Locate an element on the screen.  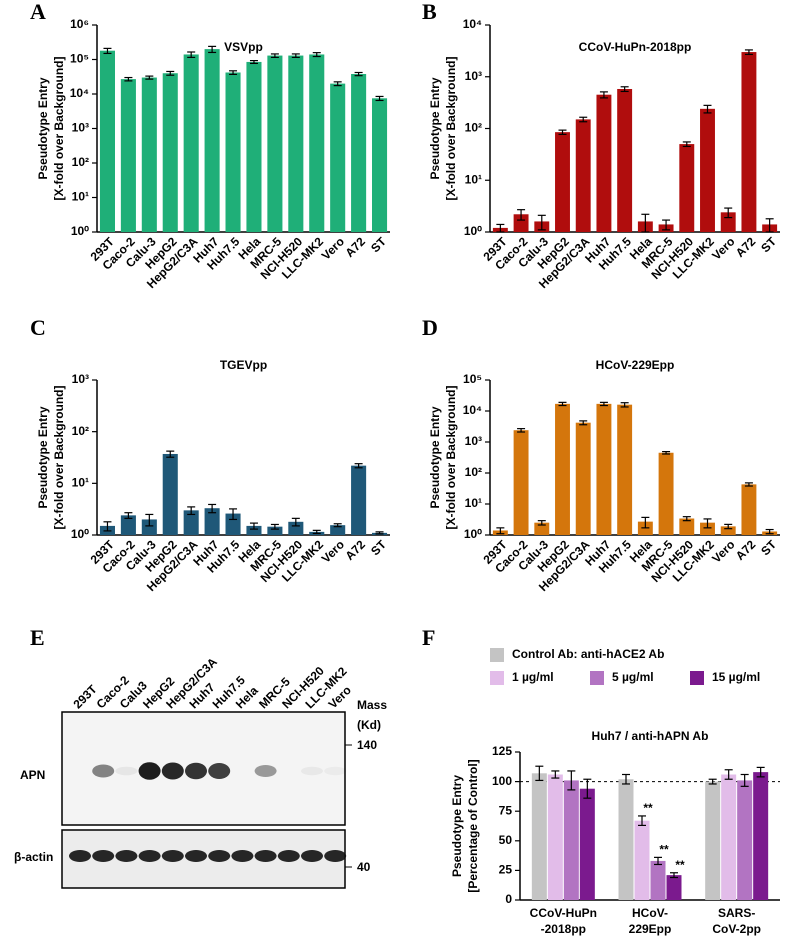
y-tick-label: 10¹ is located at coordinates (80, 483).